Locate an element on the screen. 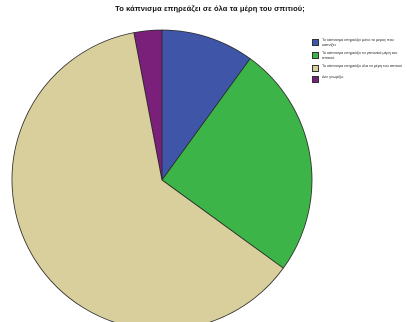 This screenshot has height=322, width=407. legend-label: Δεν γνωρίζω is located at coordinates (333, 77).